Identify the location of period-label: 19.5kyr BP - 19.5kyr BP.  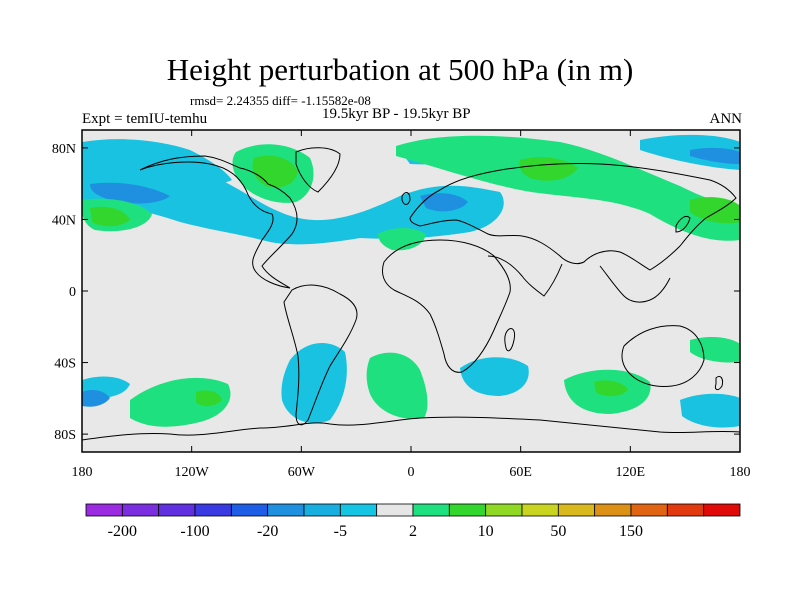
(396, 114).